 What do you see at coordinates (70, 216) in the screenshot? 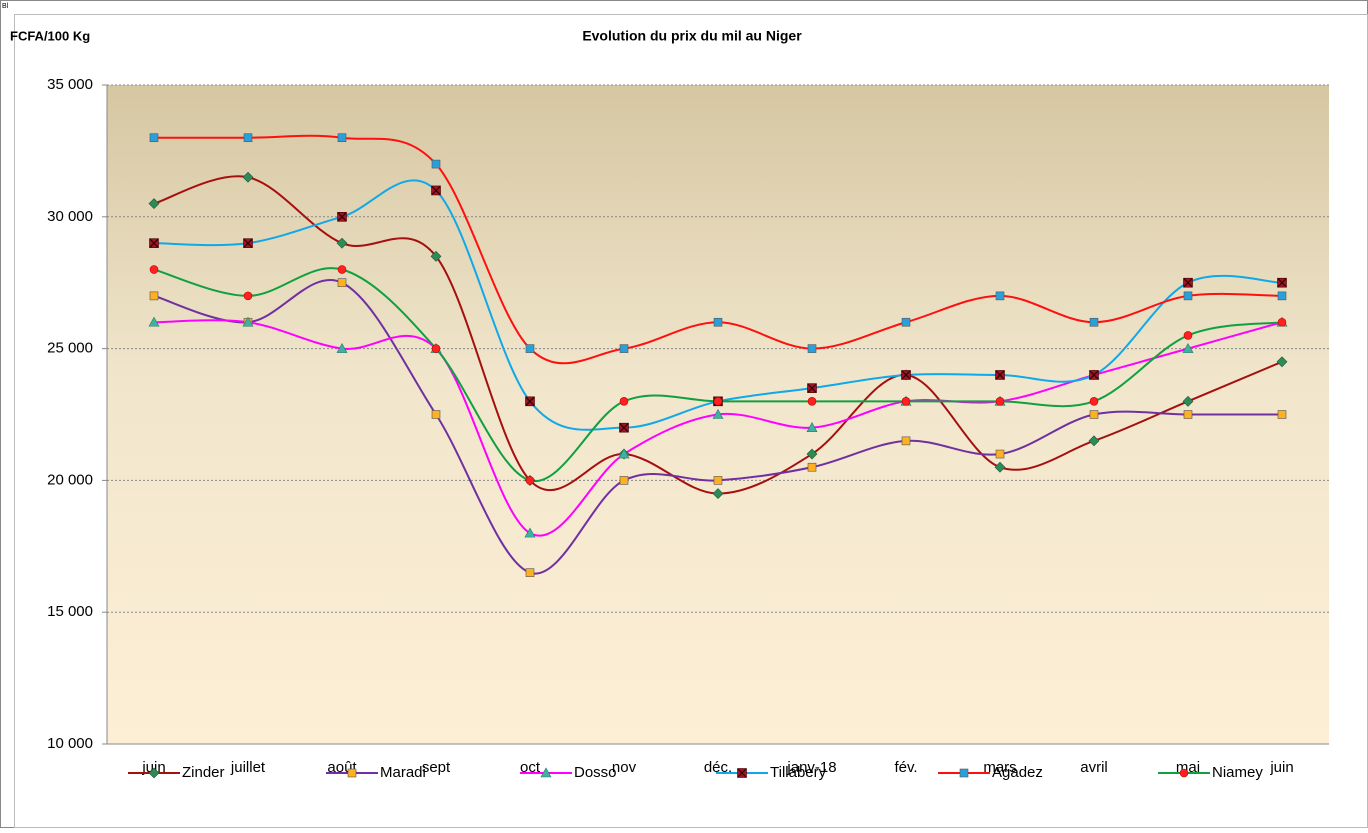
I see `y-tick-label: 30 000` at bounding box center [70, 216].